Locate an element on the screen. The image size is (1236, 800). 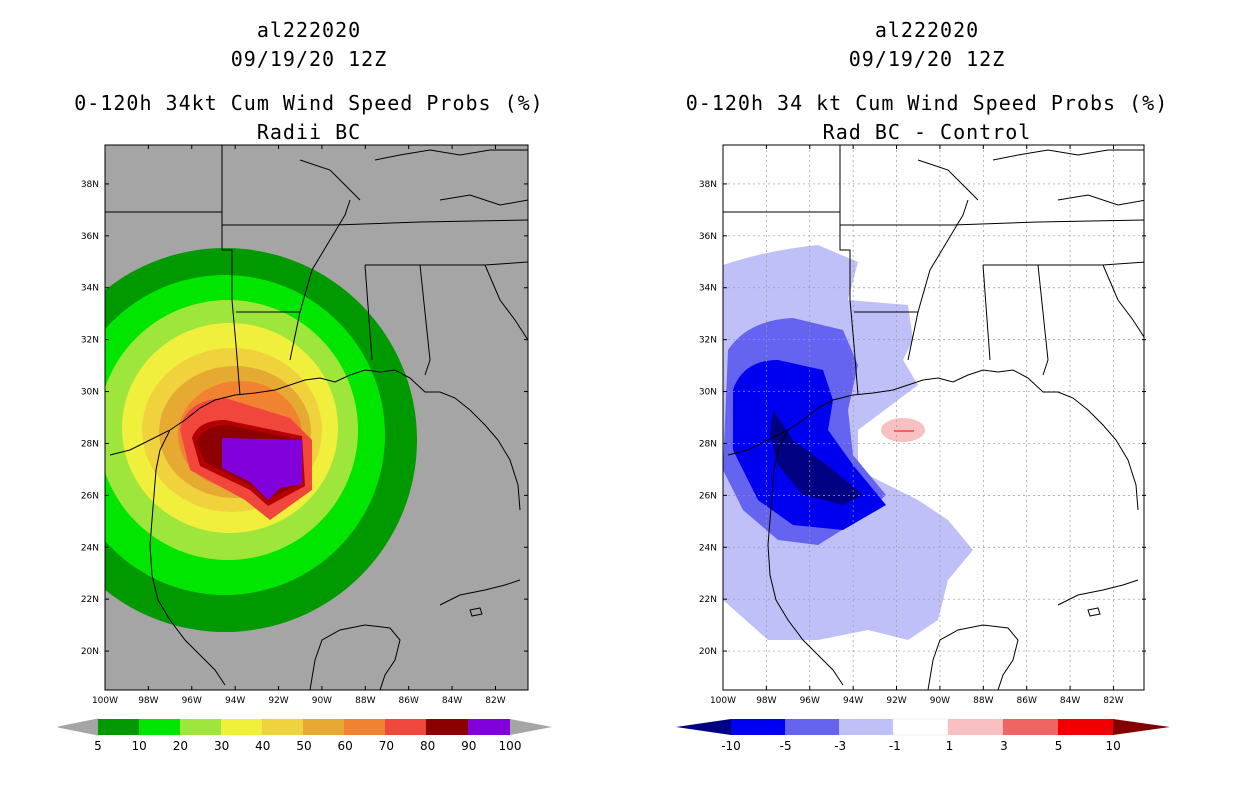
colorbar-label: 60 is located at coordinates (345, 746).